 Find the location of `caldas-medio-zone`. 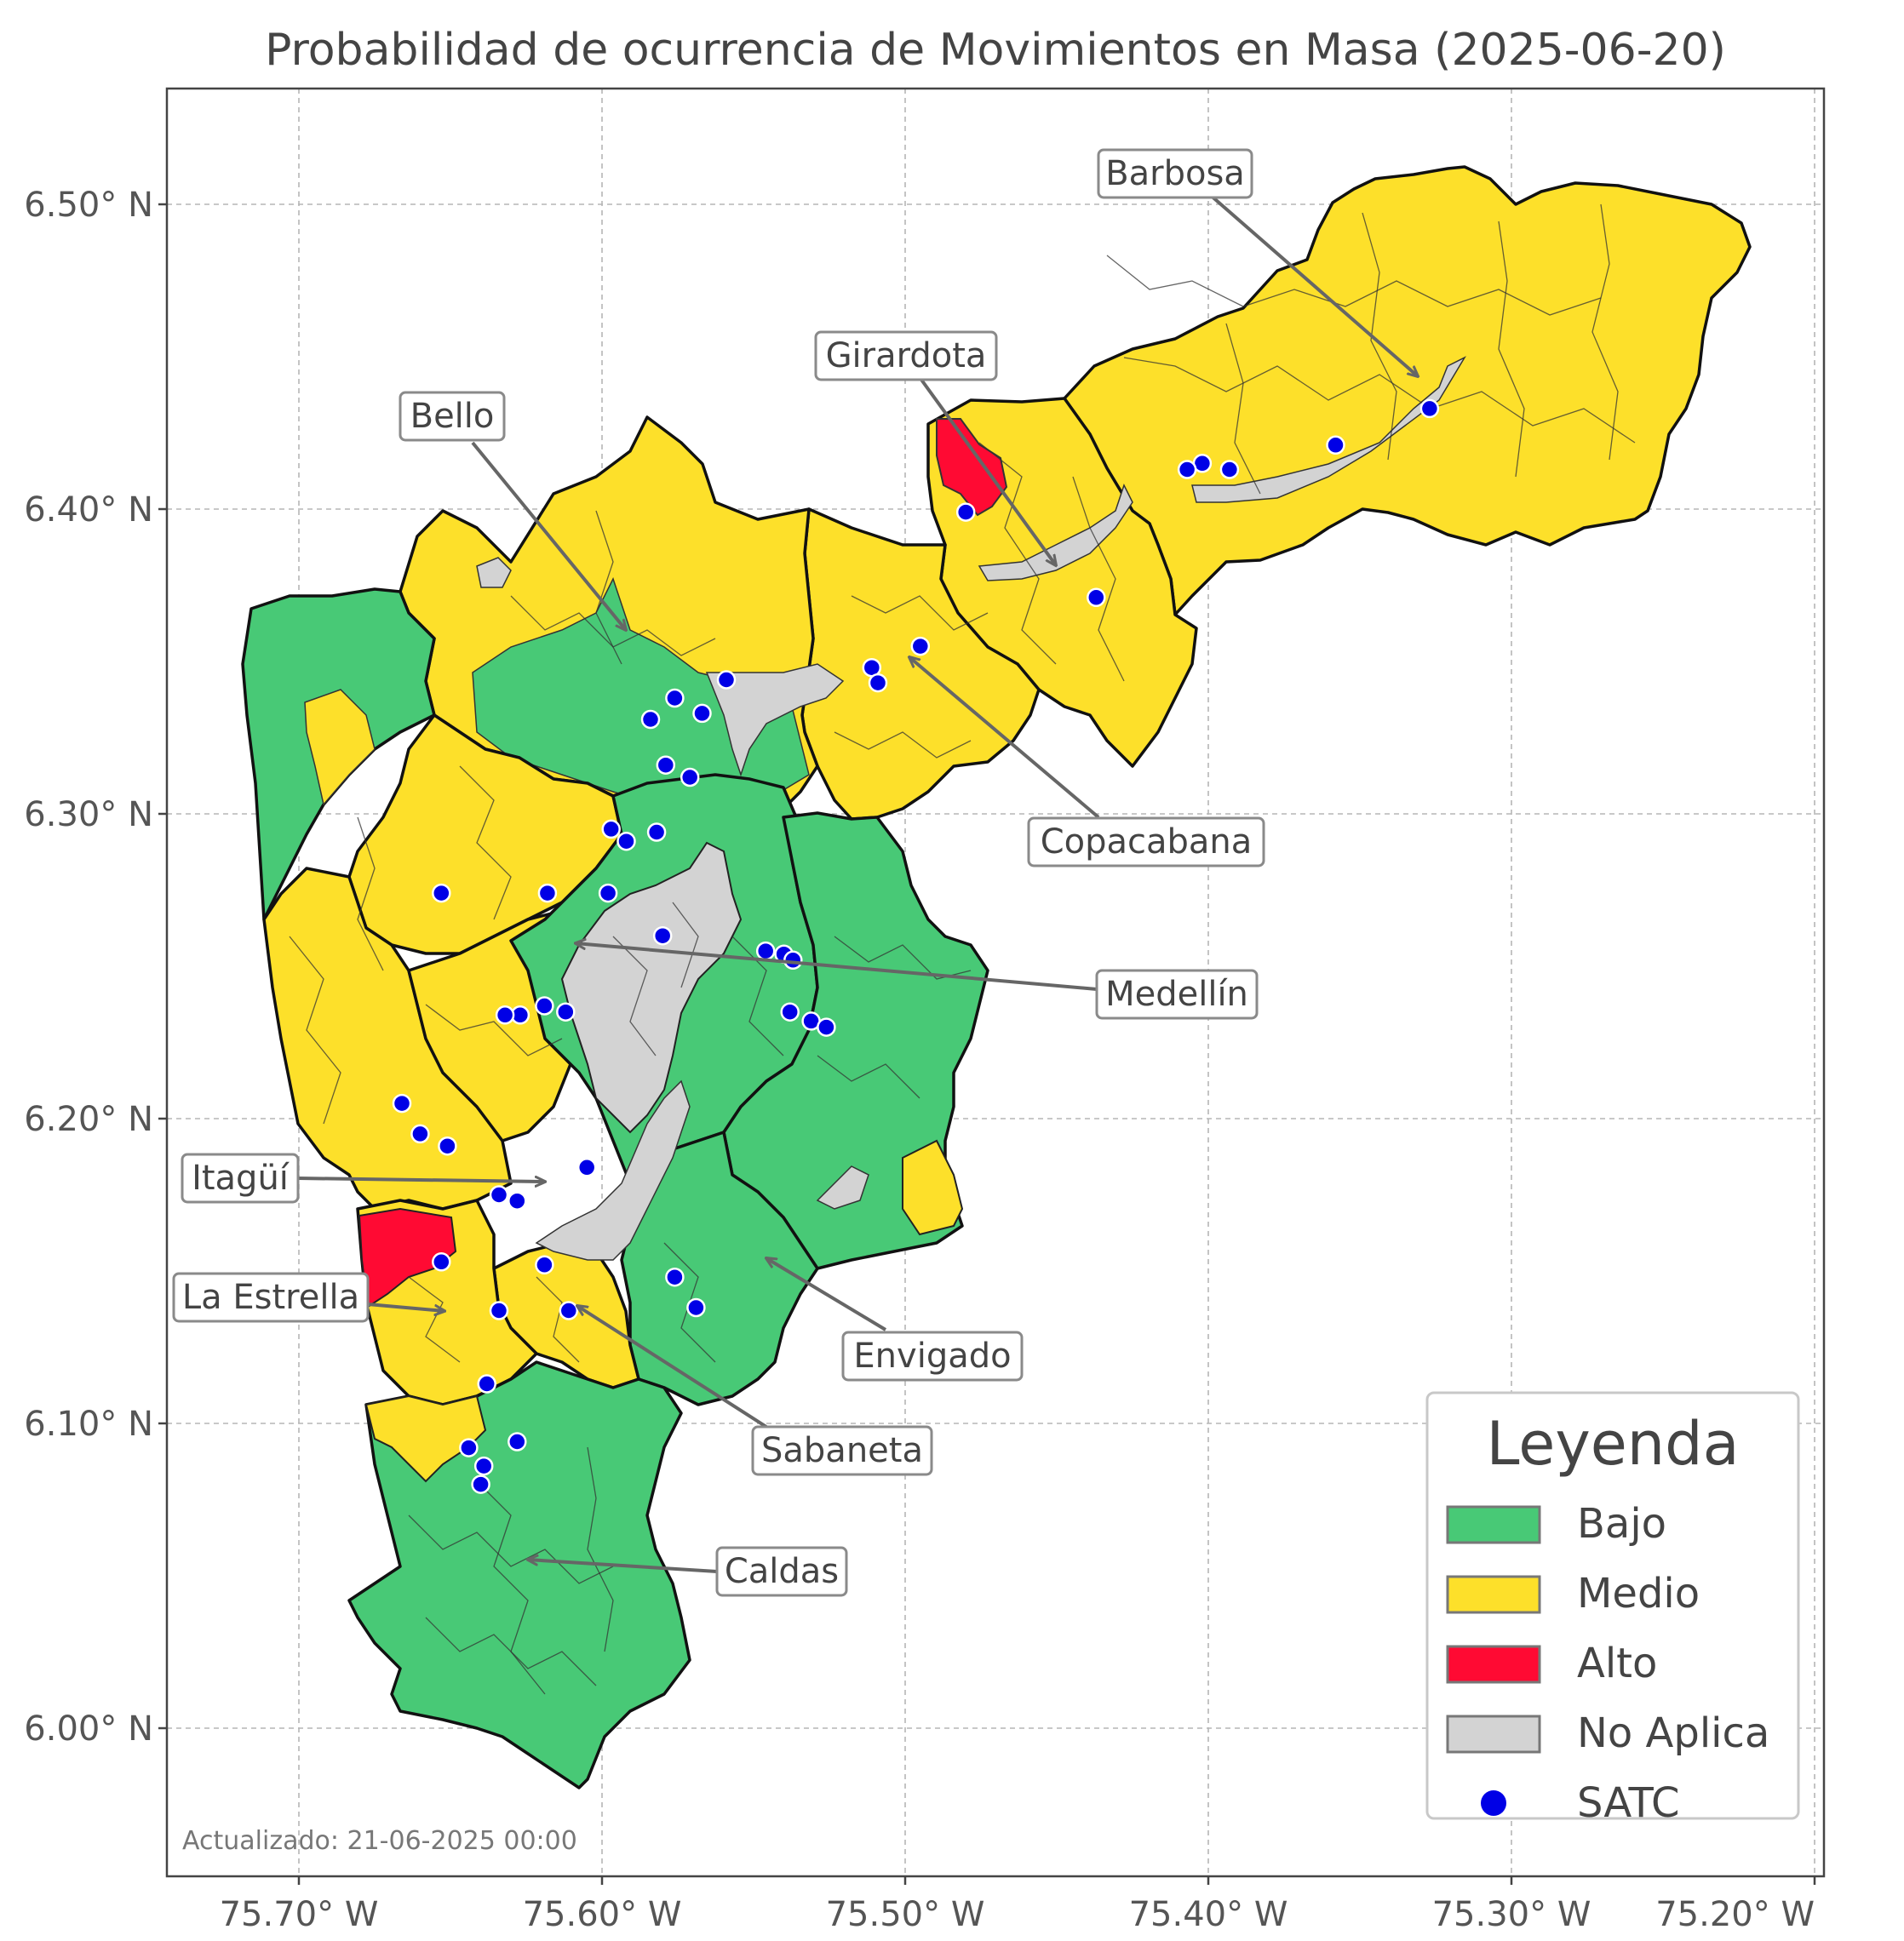

caldas-medio-zone is located at coordinates (426, 1438).